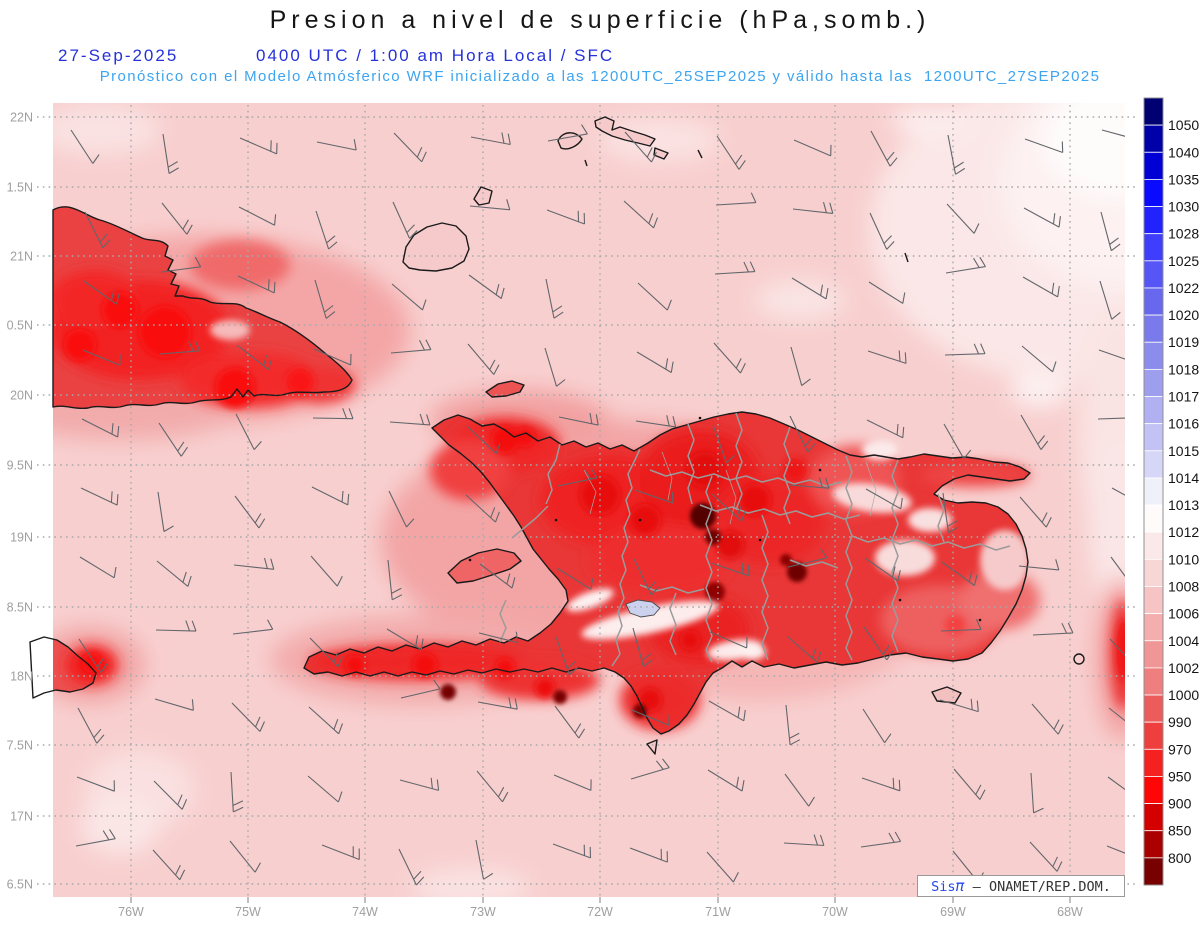  Describe the element at coordinates (1183, 532) in the screenshot. I see `colorbar-label: 1012` at that location.